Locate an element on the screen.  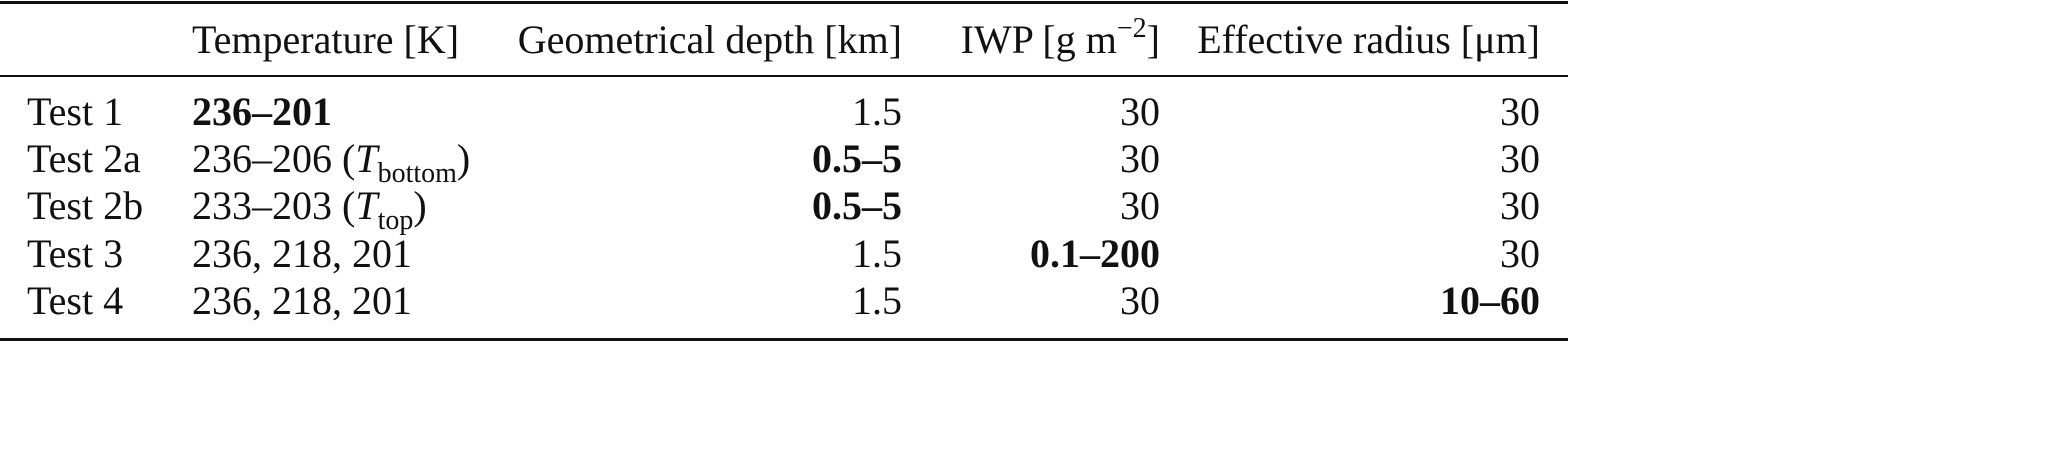
cell-text: 233–203 ( is located at coordinates (274, 205).